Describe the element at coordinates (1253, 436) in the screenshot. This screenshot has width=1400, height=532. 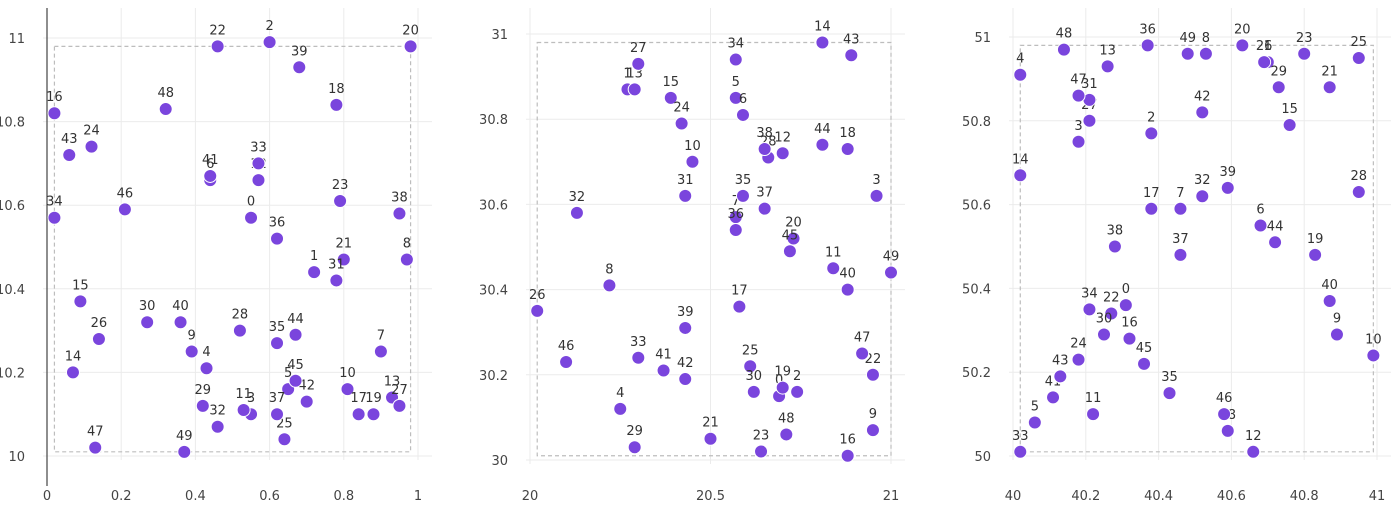
I see `point-label: 12` at that location.